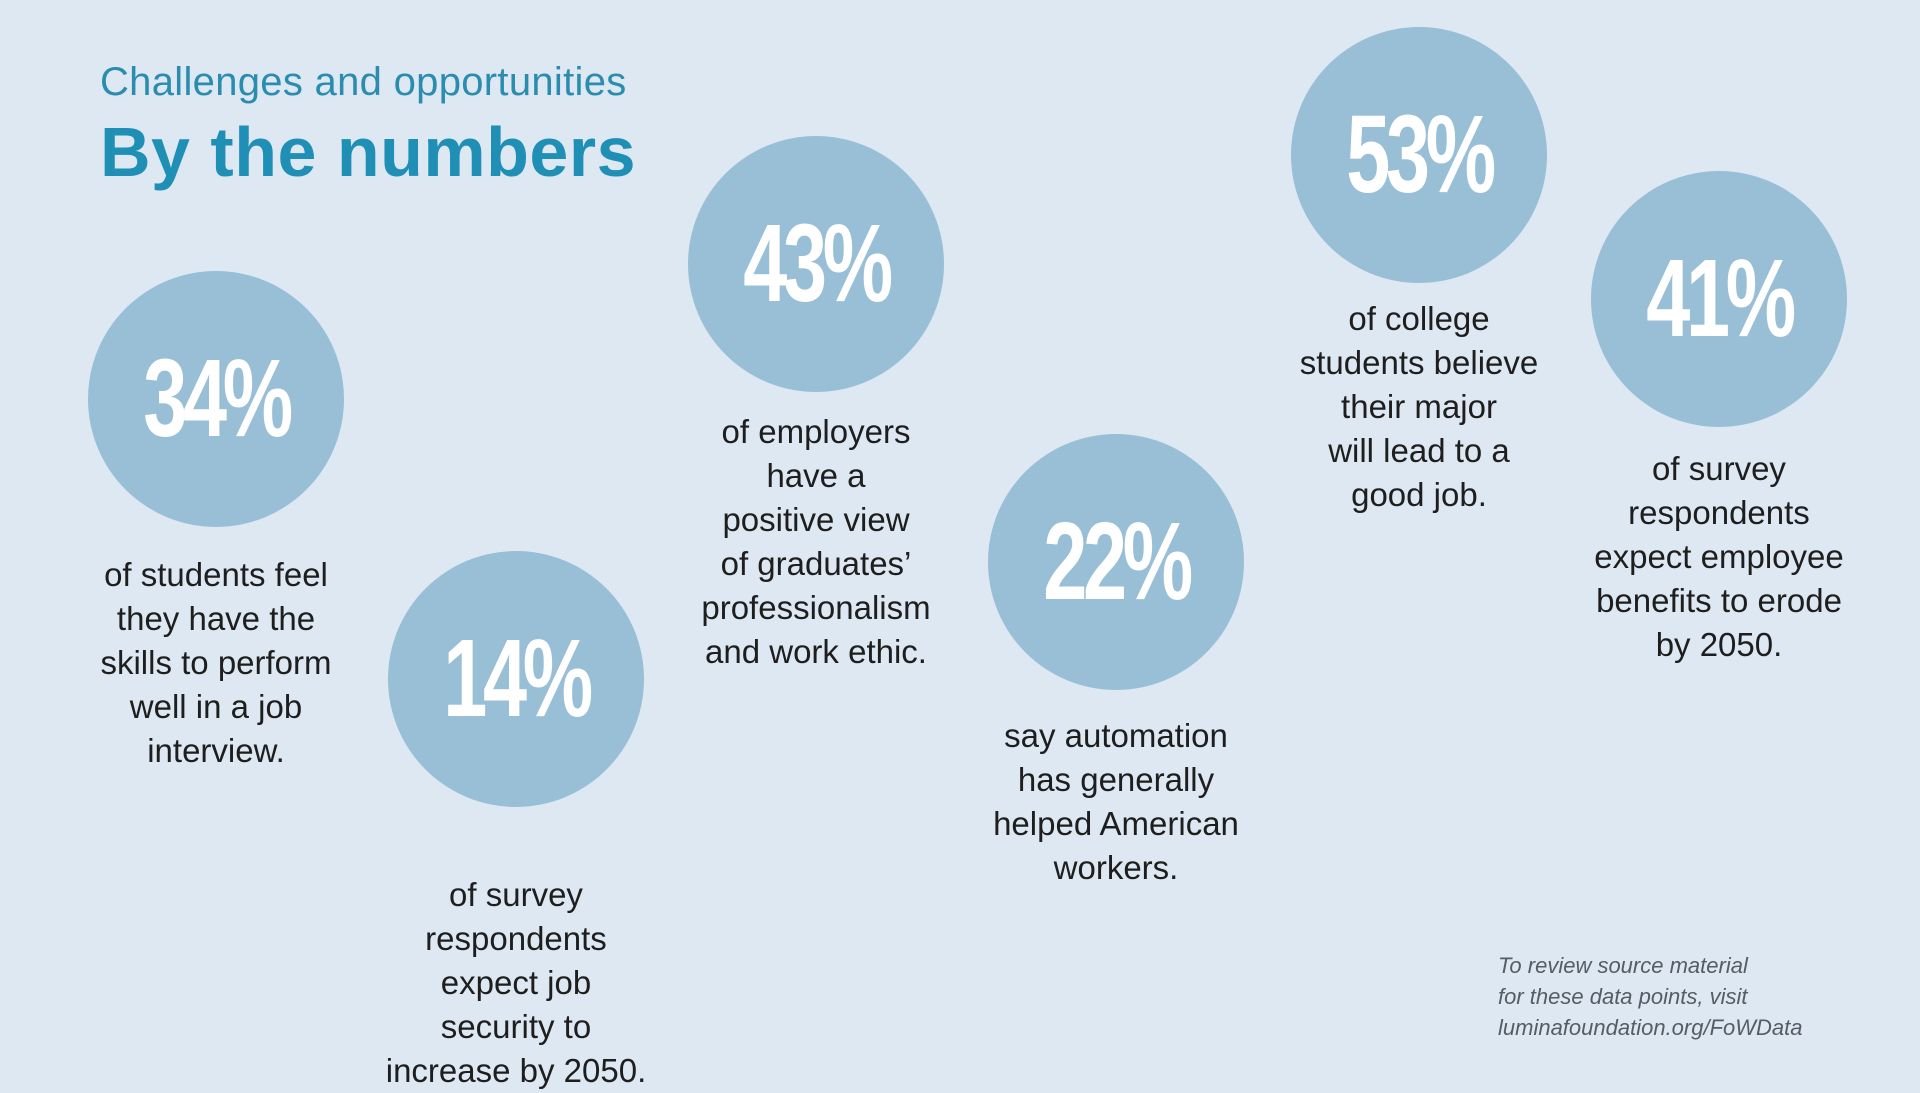  I want to click on caption-line: will lead to a, so click(1419, 450).